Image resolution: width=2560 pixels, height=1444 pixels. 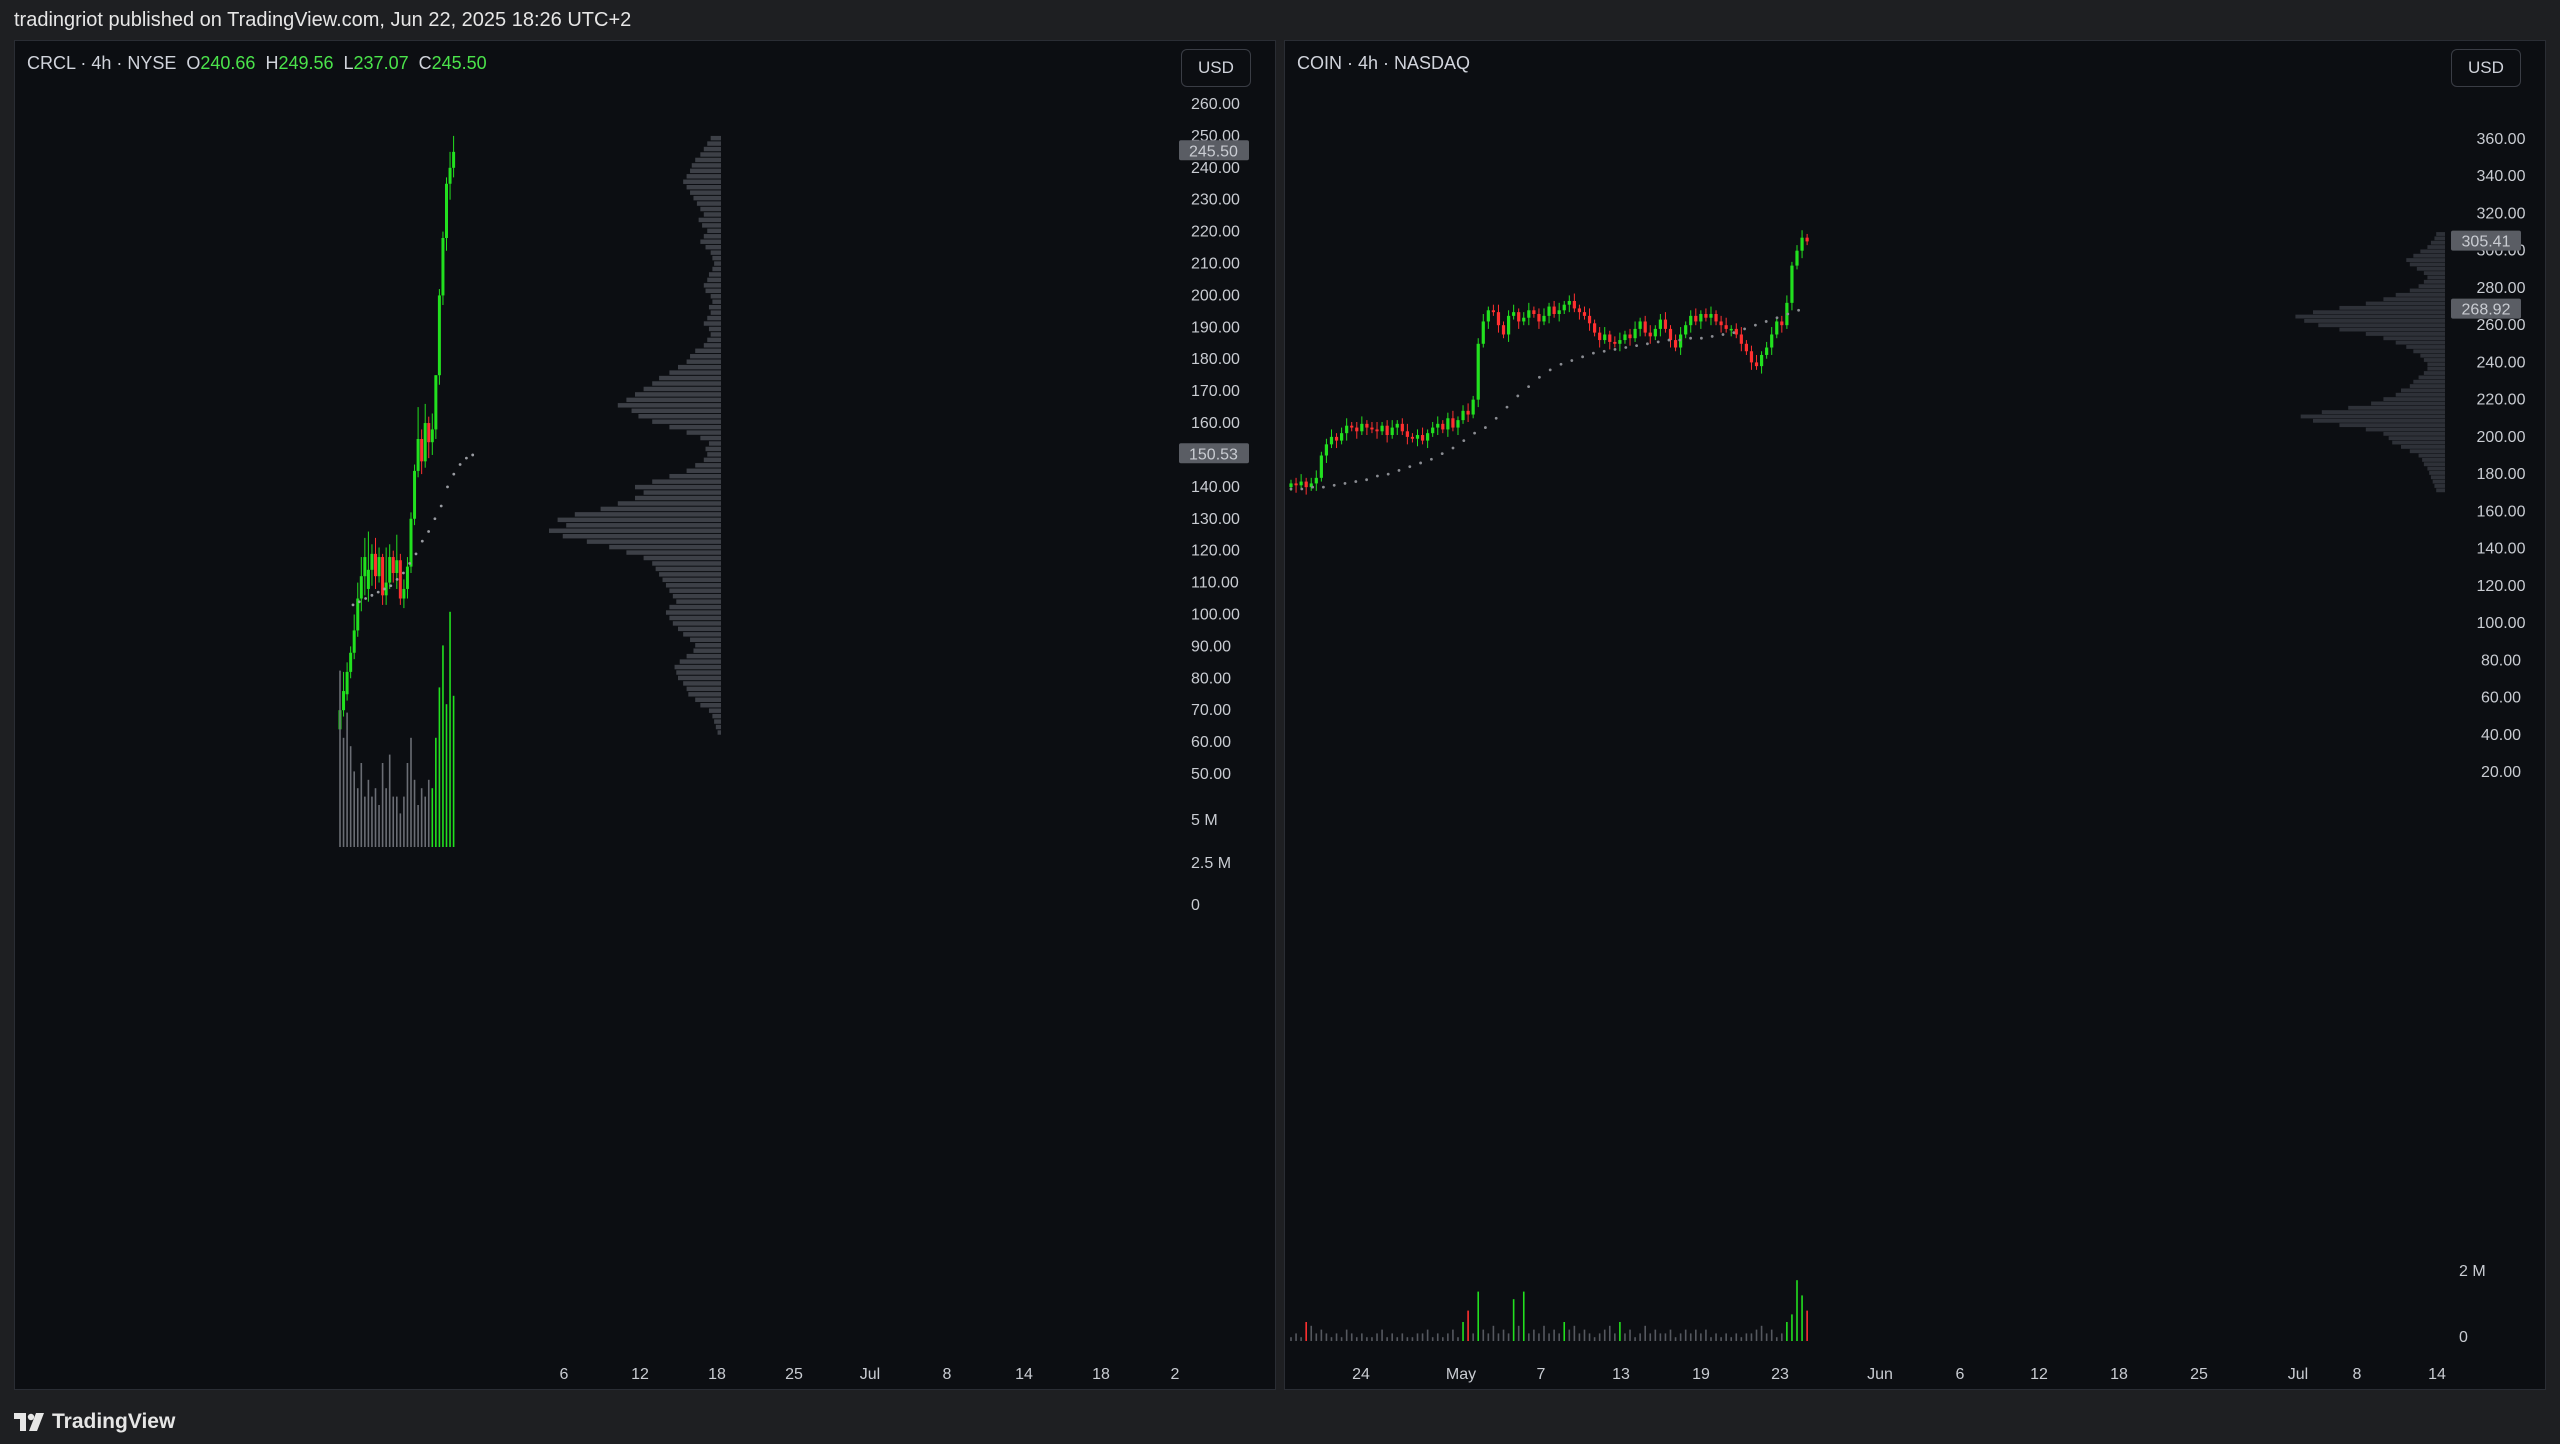 I want to click on symbol-info: CRCL · 4h · NYSE, so click(x=102, y=63).